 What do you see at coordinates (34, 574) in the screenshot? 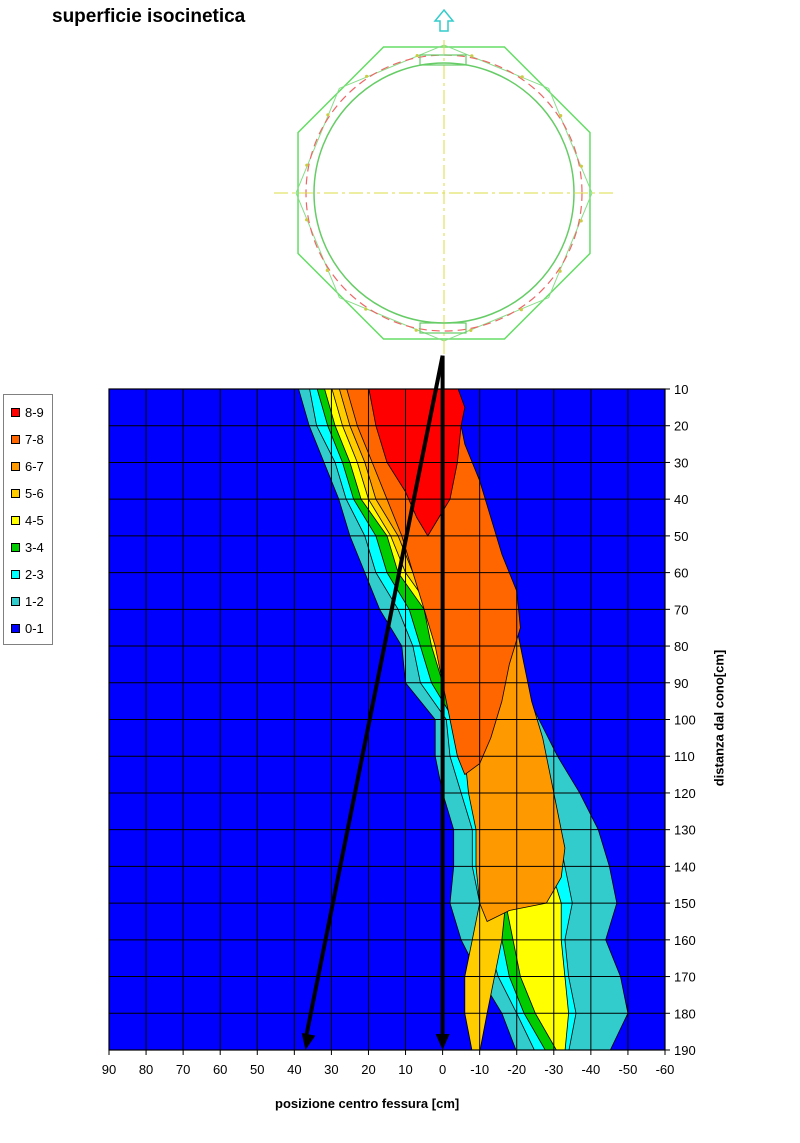
I see `legend-label: 2-3` at bounding box center [34, 574].